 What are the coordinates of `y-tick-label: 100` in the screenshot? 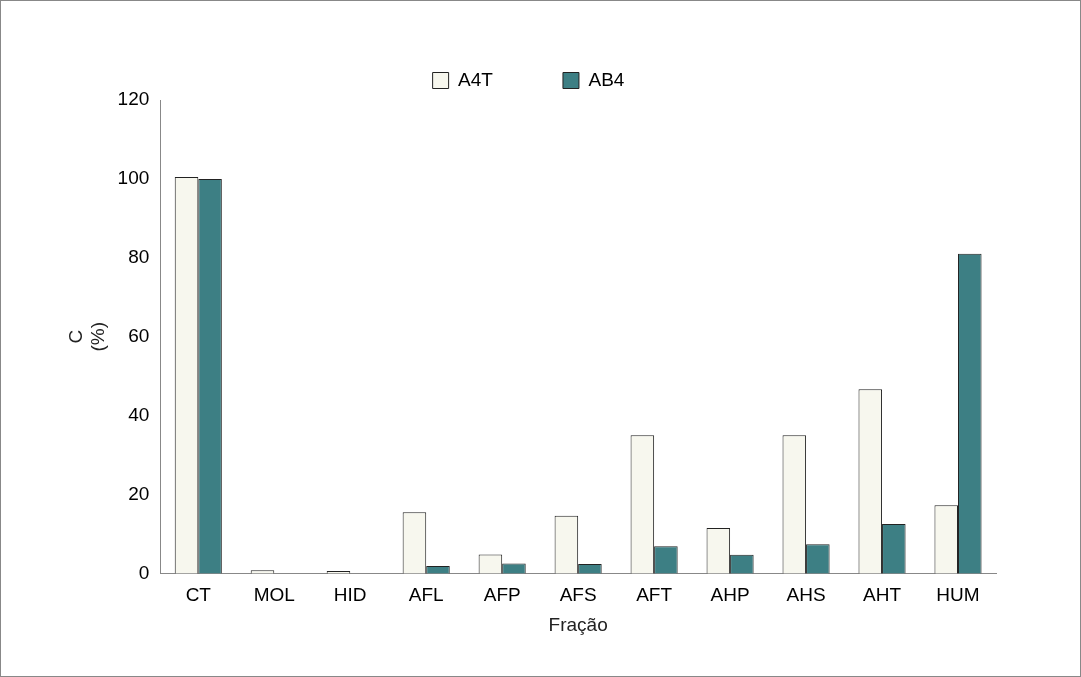 It's located at (133, 178).